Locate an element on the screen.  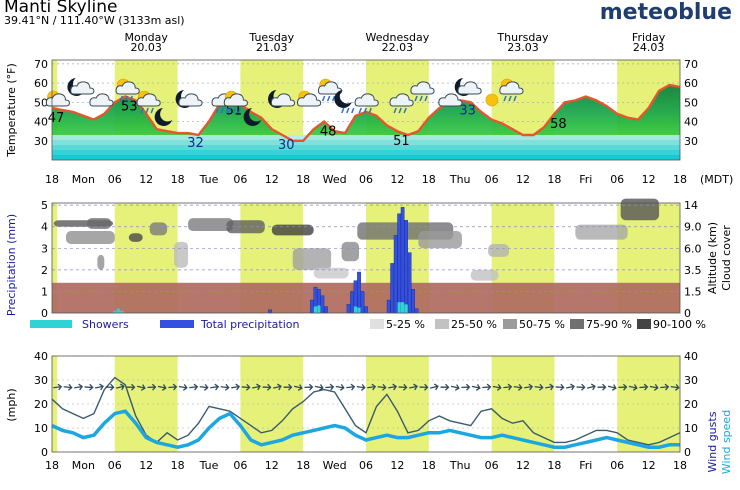
wind-y-tick-left: 30 is located at coordinates (41, 380).